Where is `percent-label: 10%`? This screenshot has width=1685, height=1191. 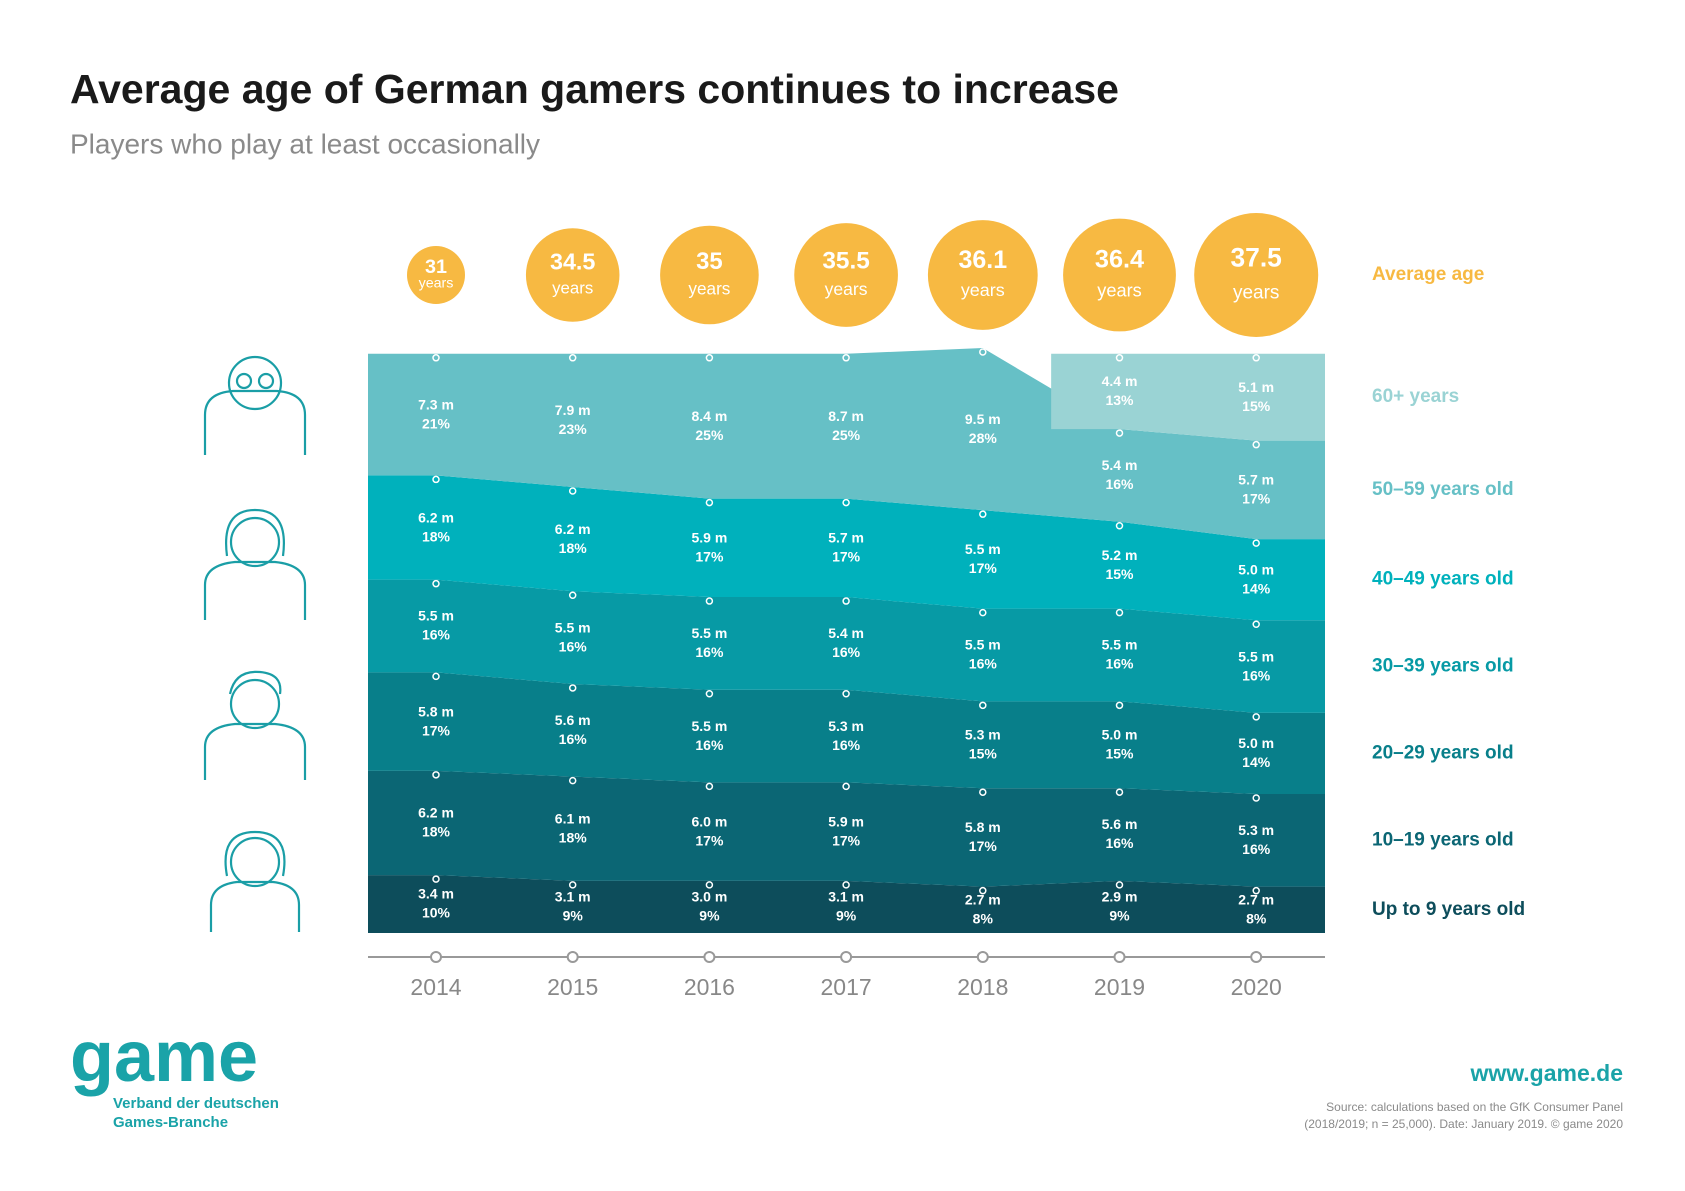
percent-label: 10% is located at coordinates (436, 913).